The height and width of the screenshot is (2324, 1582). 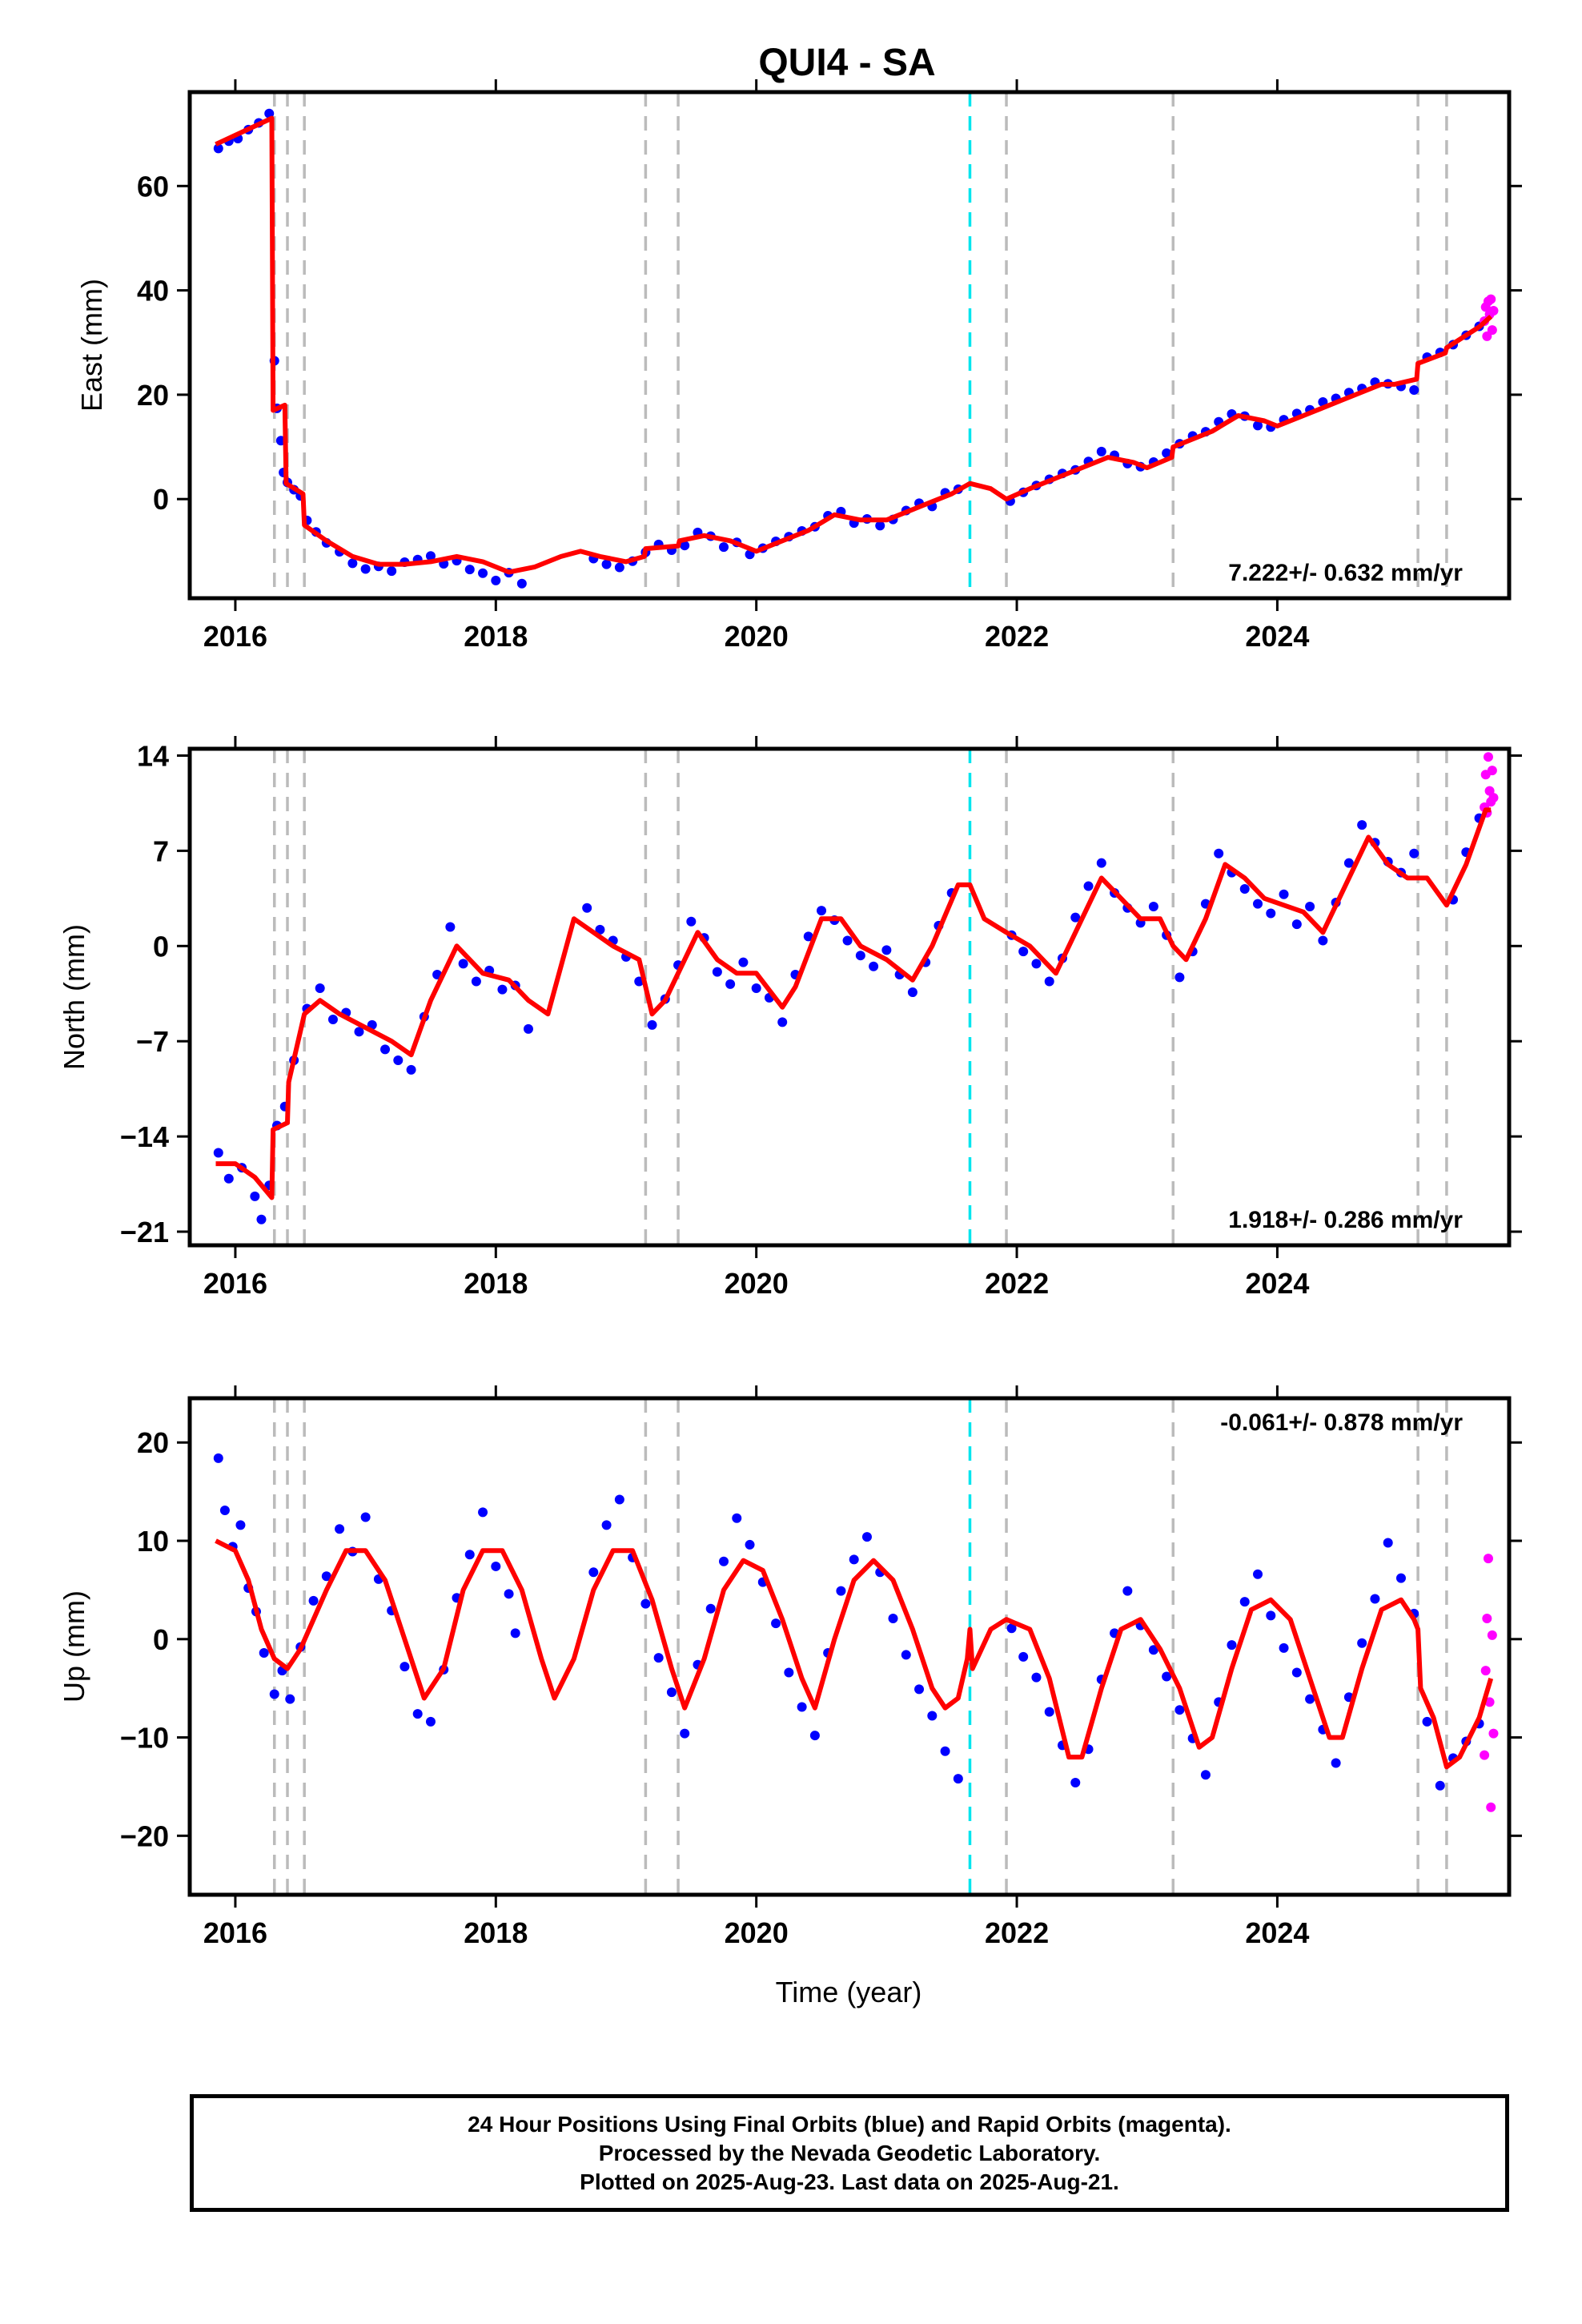 I want to click on y-axis-label: North (mm), so click(x=74, y=997).